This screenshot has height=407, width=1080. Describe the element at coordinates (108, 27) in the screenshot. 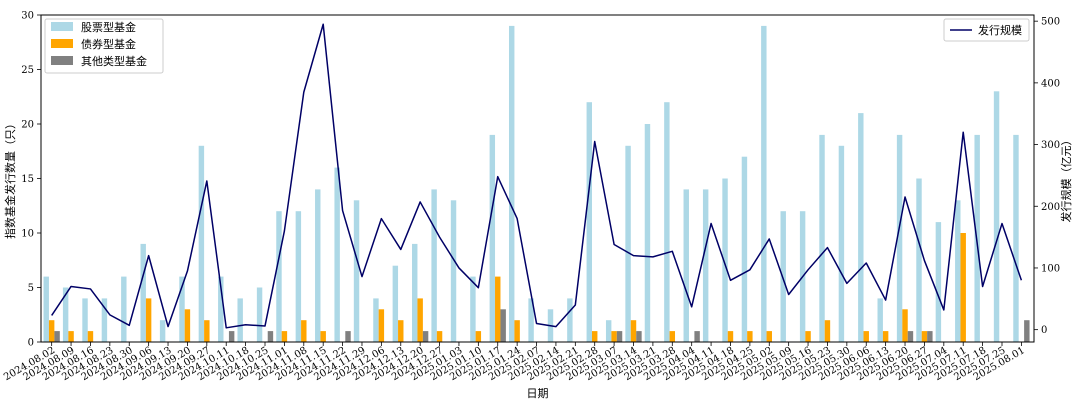

I see `legend-label-0: 股票型基金` at that location.